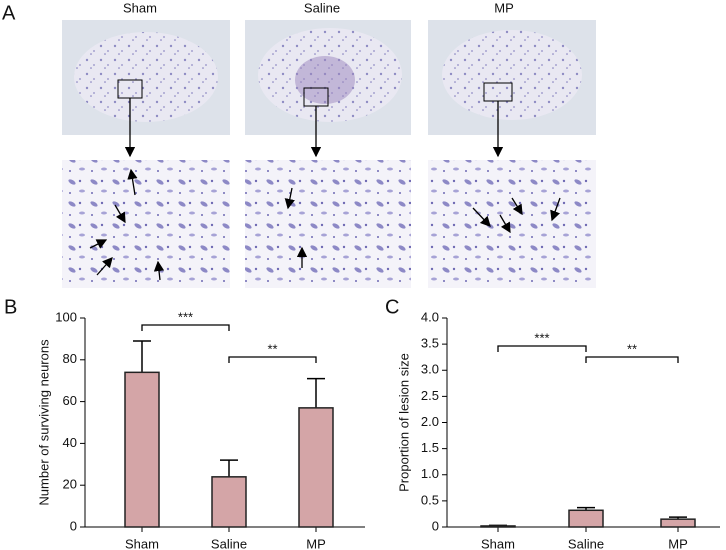 The width and height of the screenshot is (726, 550). I want to click on y-tick-label: 20, so click(70, 484).